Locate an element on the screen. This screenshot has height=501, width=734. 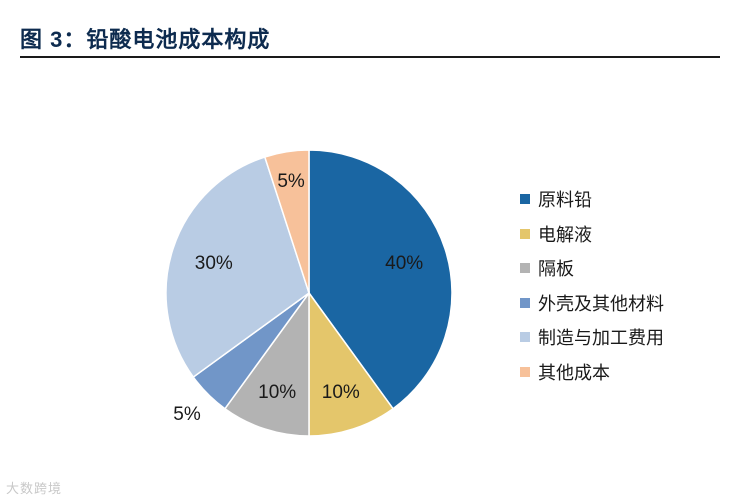
legend-label: 原料铅 is located at coordinates (565, 200).